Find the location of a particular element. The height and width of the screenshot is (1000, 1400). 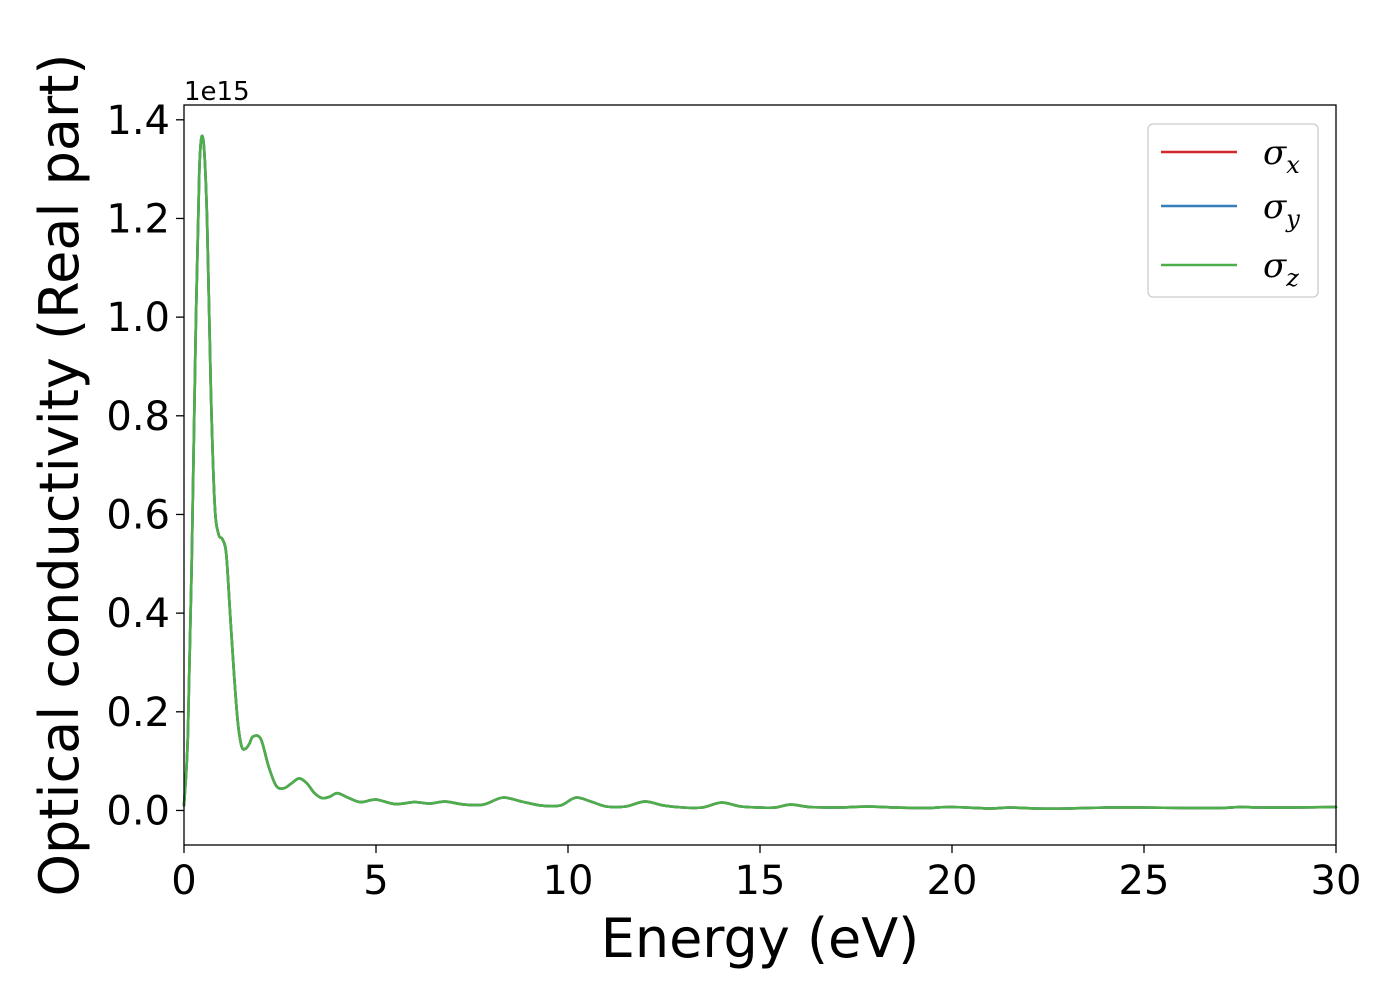

x-tick-label: 10 is located at coordinates (568, 881).